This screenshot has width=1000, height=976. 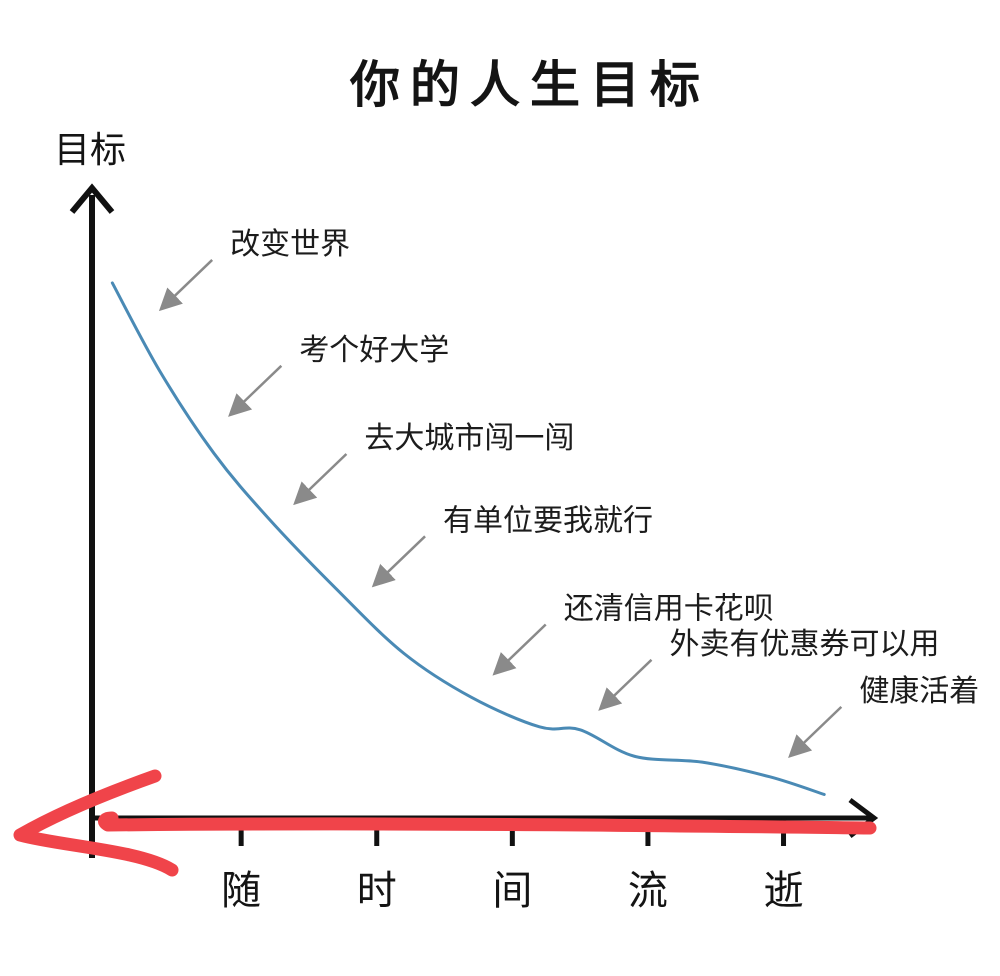 I want to click on x-tick-label: 时, so click(x=377, y=891).